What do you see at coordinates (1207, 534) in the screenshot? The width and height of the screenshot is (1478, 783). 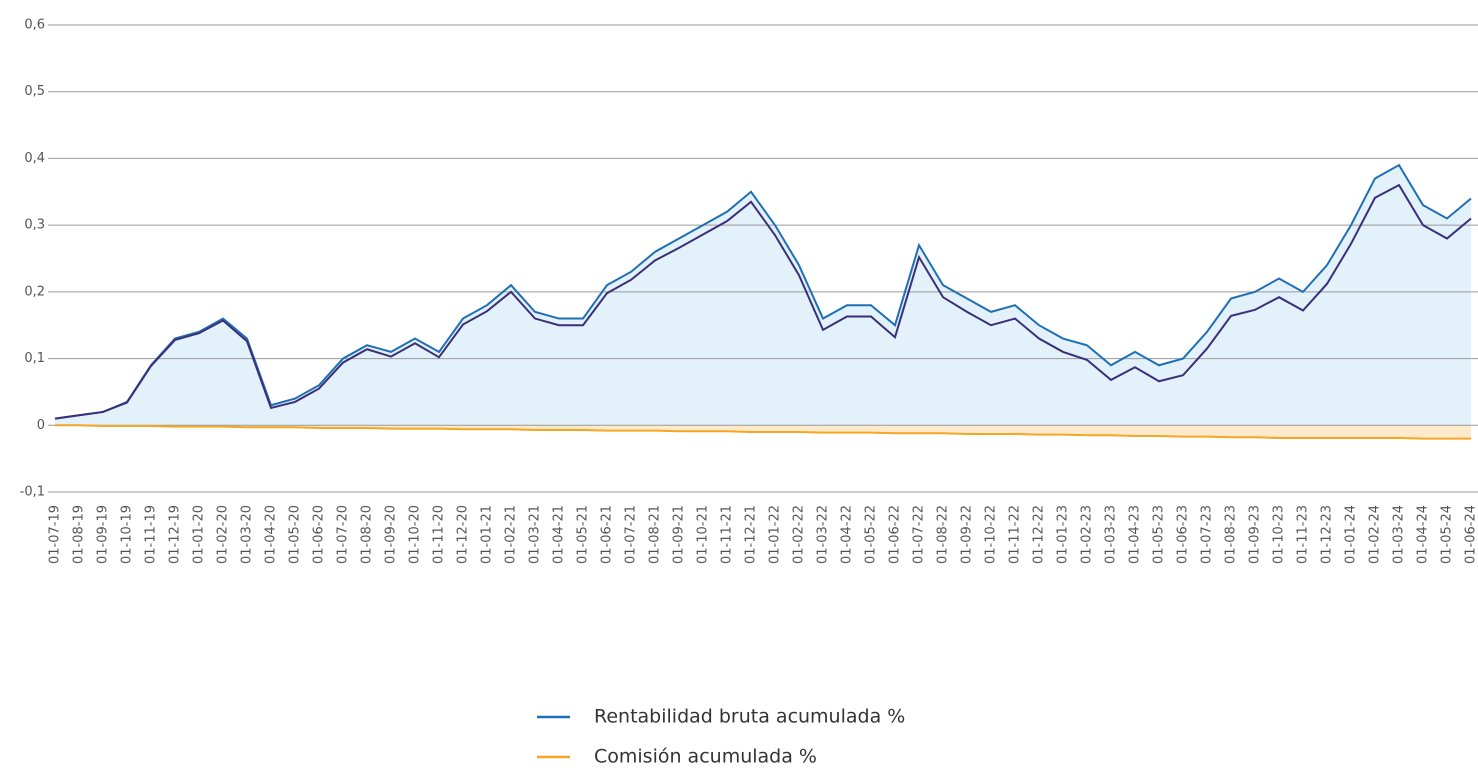 I see `x-tick-label: 01-07-23` at bounding box center [1207, 534].